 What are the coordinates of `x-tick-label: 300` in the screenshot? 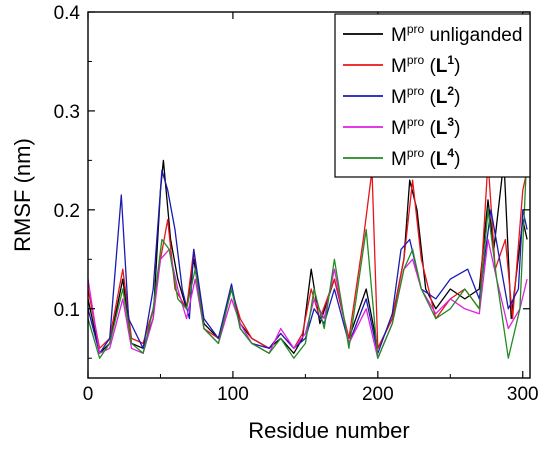 It's located at (523, 394).